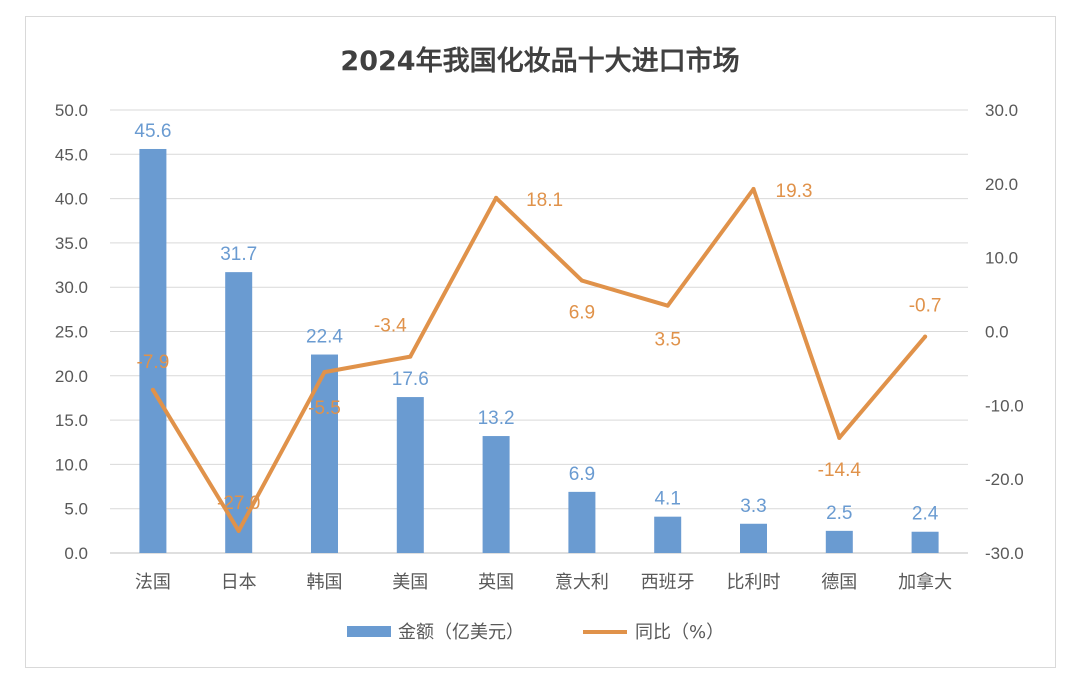  What do you see at coordinates (997, 332) in the screenshot?
I see `right-axis-tick-label: 0.0` at bounding box center [997, 332].